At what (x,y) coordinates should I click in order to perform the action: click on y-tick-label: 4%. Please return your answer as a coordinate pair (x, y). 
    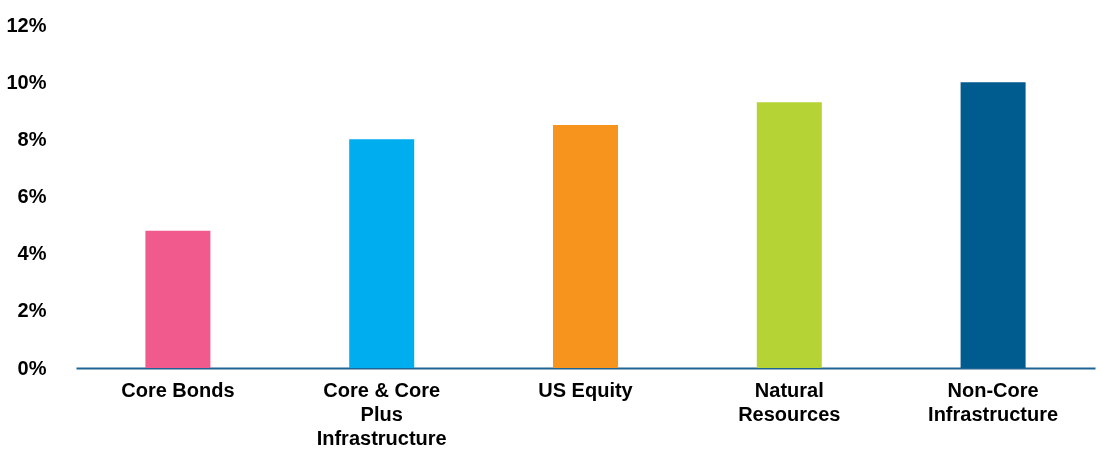
    Looking at the image, I should click on (32, 253).